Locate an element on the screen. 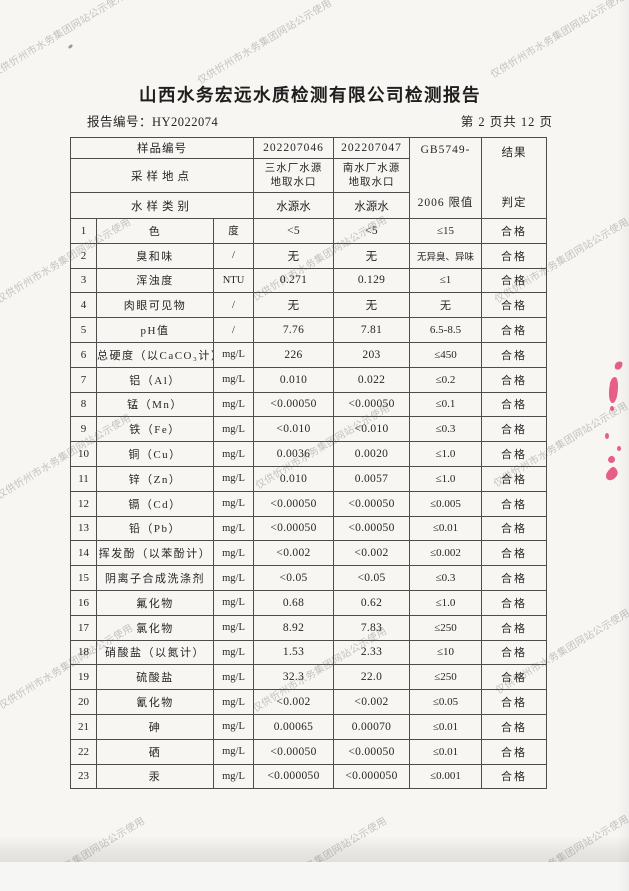 This screenshot has width=629, height=891. row-number: 17 is located at coordinates (83, 627).